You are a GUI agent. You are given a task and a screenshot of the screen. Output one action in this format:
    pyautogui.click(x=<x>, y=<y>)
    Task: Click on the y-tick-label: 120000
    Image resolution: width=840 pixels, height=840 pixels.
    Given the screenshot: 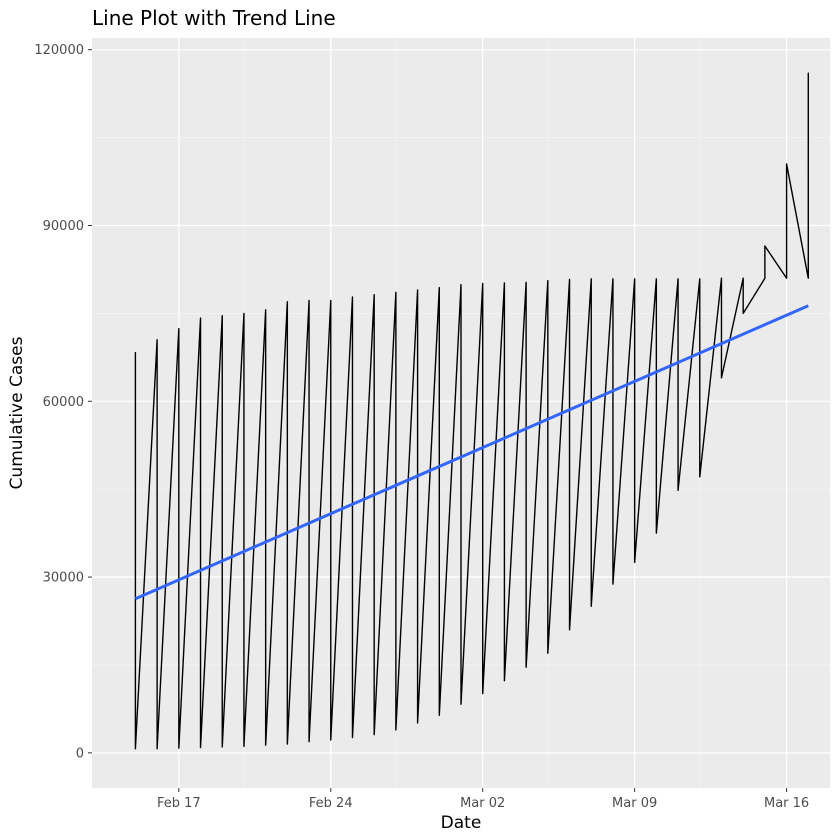 What is the action you would take?
    pyautogui.click(x=59, y=50)
    